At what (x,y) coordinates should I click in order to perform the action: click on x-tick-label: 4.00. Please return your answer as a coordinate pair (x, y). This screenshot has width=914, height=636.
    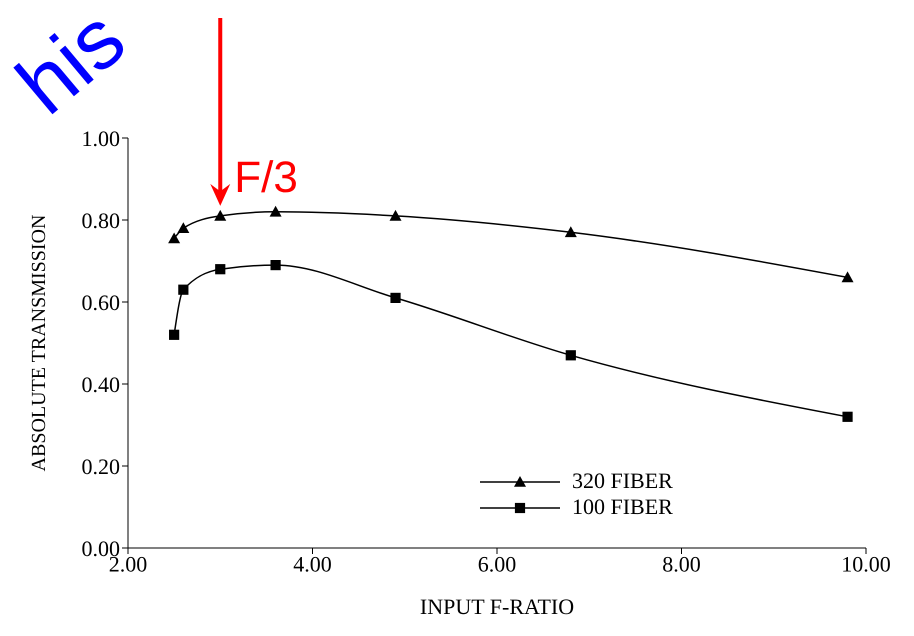
    Looking at the image, I should click on (312, 564).